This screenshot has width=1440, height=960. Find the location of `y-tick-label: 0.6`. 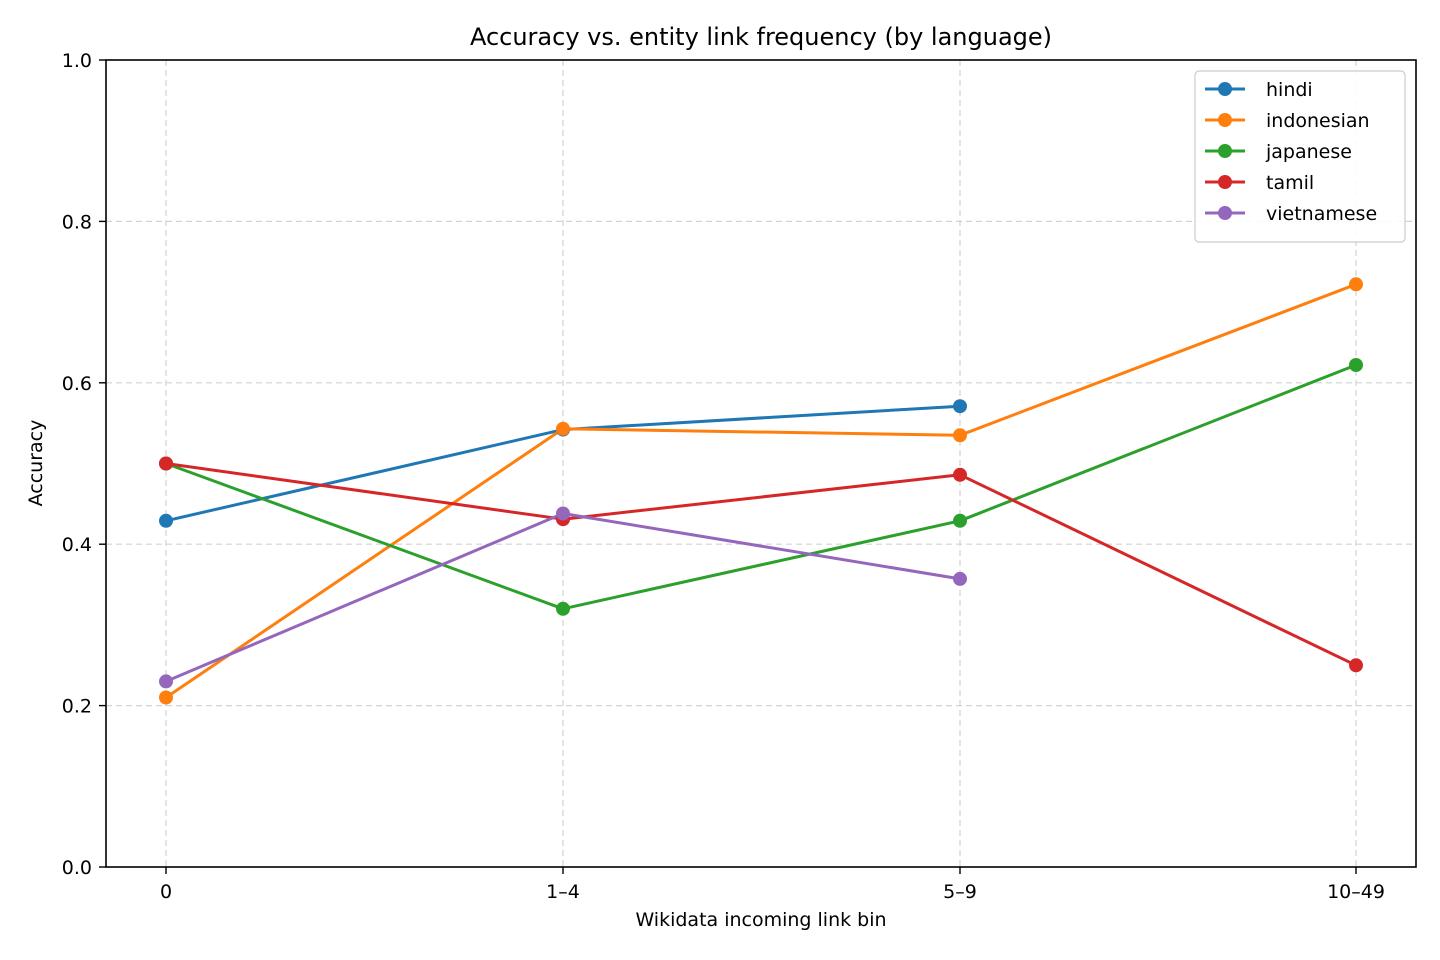

y-tick-label: 0.6 is located at coordinates (77, 384).